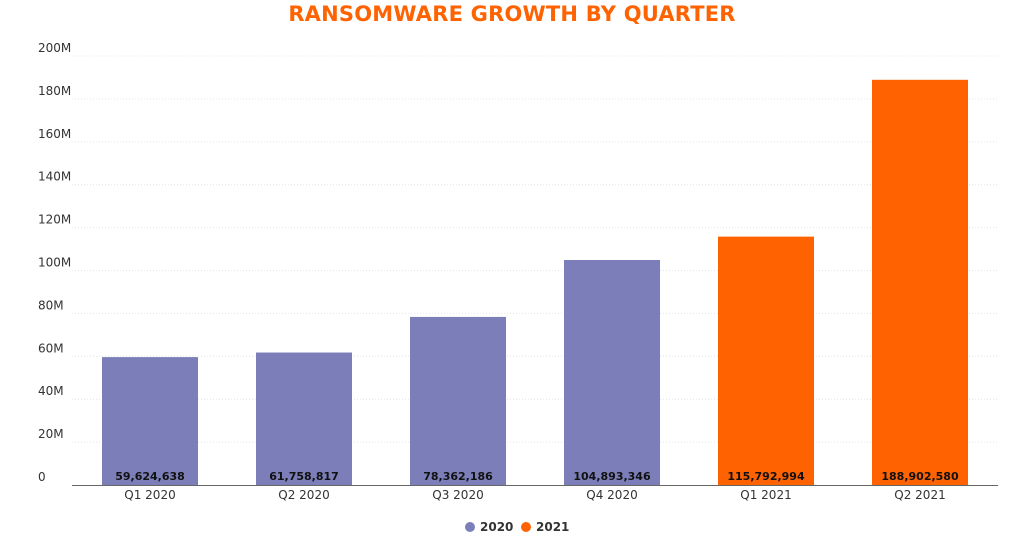 The height and width of the screenshot is (548, 1024). What do you see at coordinates (304, 418) in the screenshot?
I see `bar-q2-2020` at bounding box center [304, 418].